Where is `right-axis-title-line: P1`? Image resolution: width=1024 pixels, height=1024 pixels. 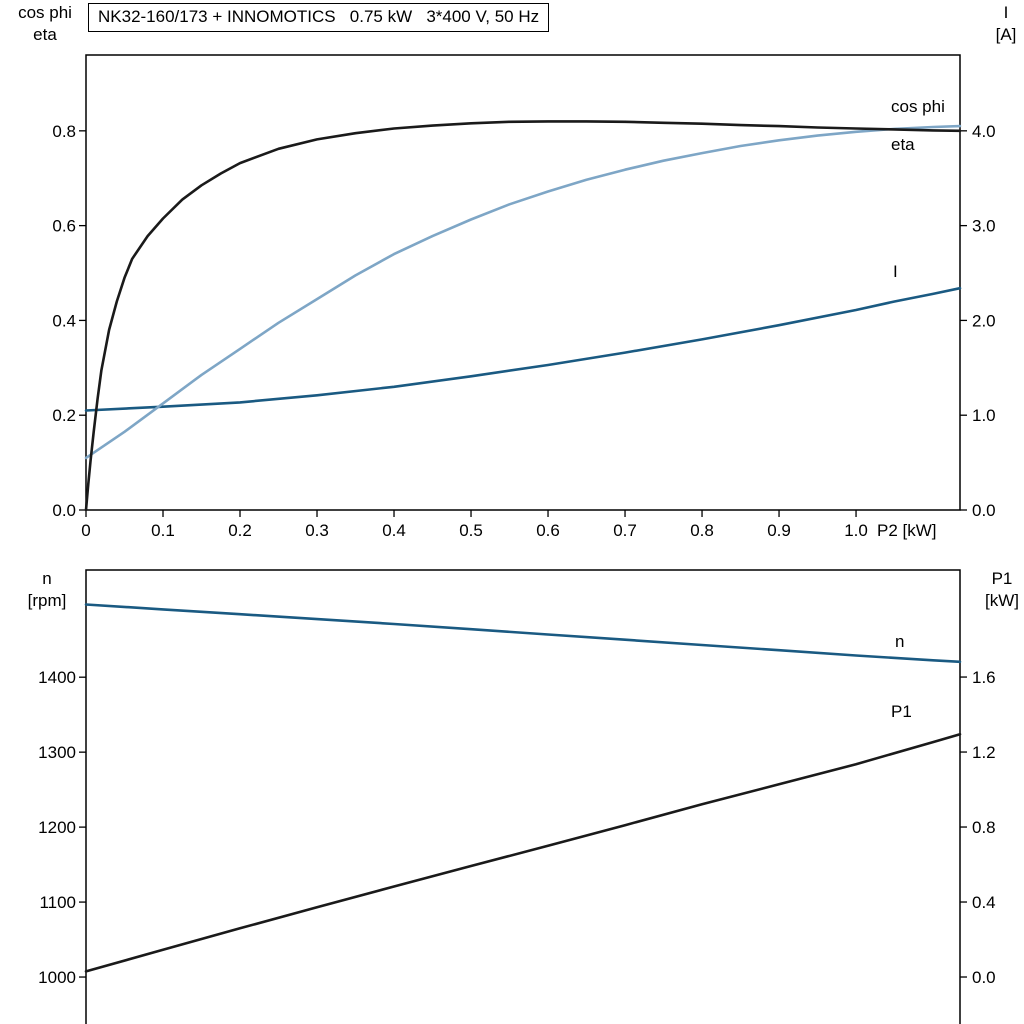
right-axis-title-line: P1 is located at coordinates (1002, 578).